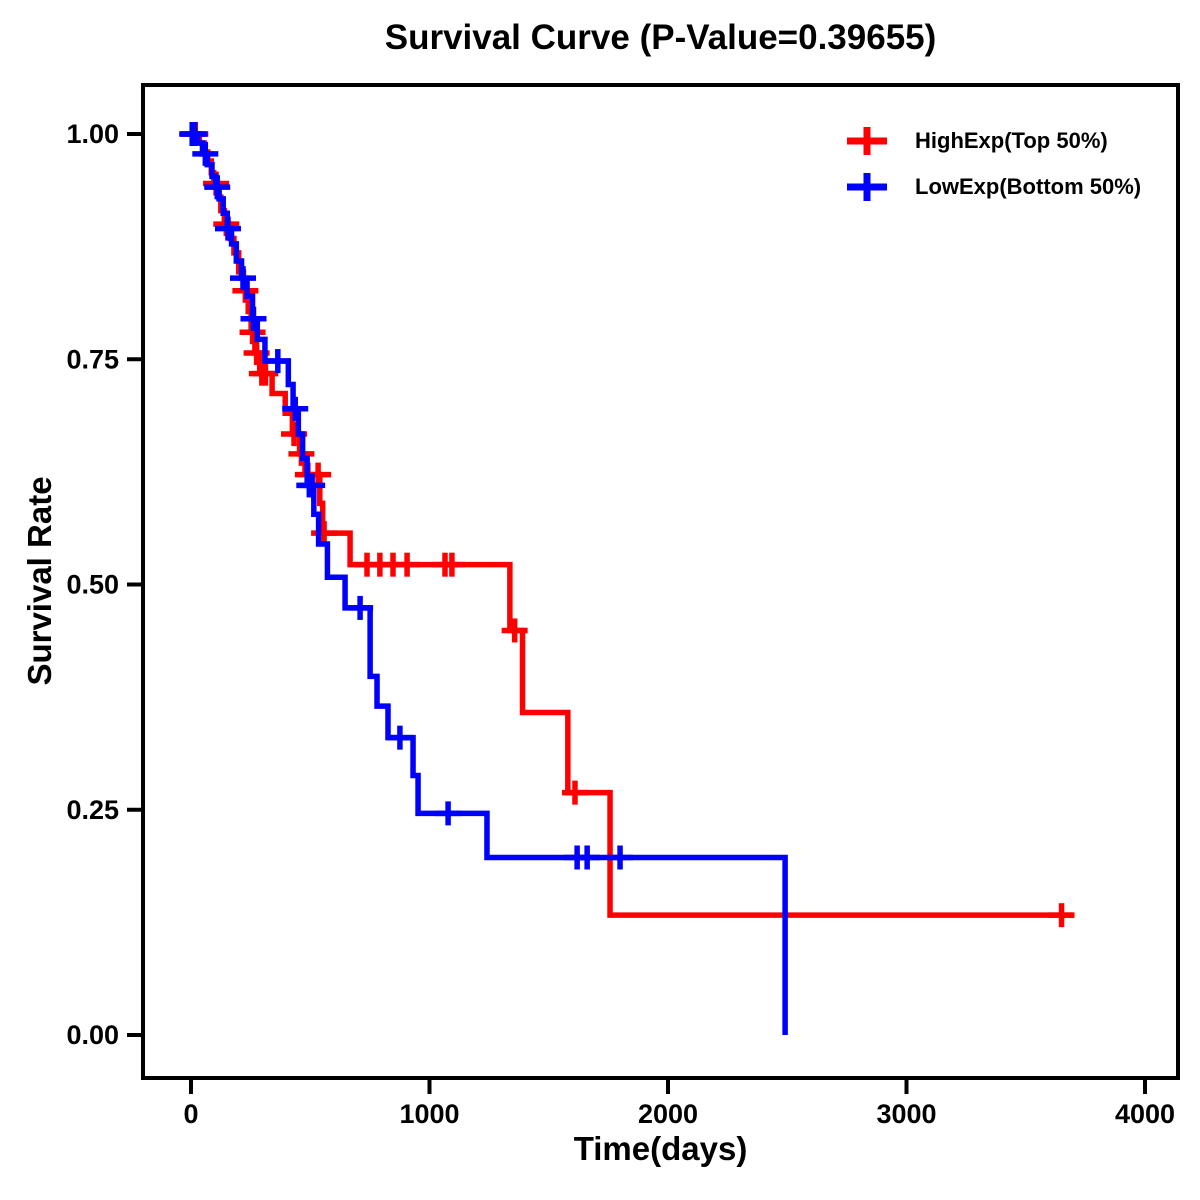  I want to click on highexp-plus-icon, so click(867, 141).